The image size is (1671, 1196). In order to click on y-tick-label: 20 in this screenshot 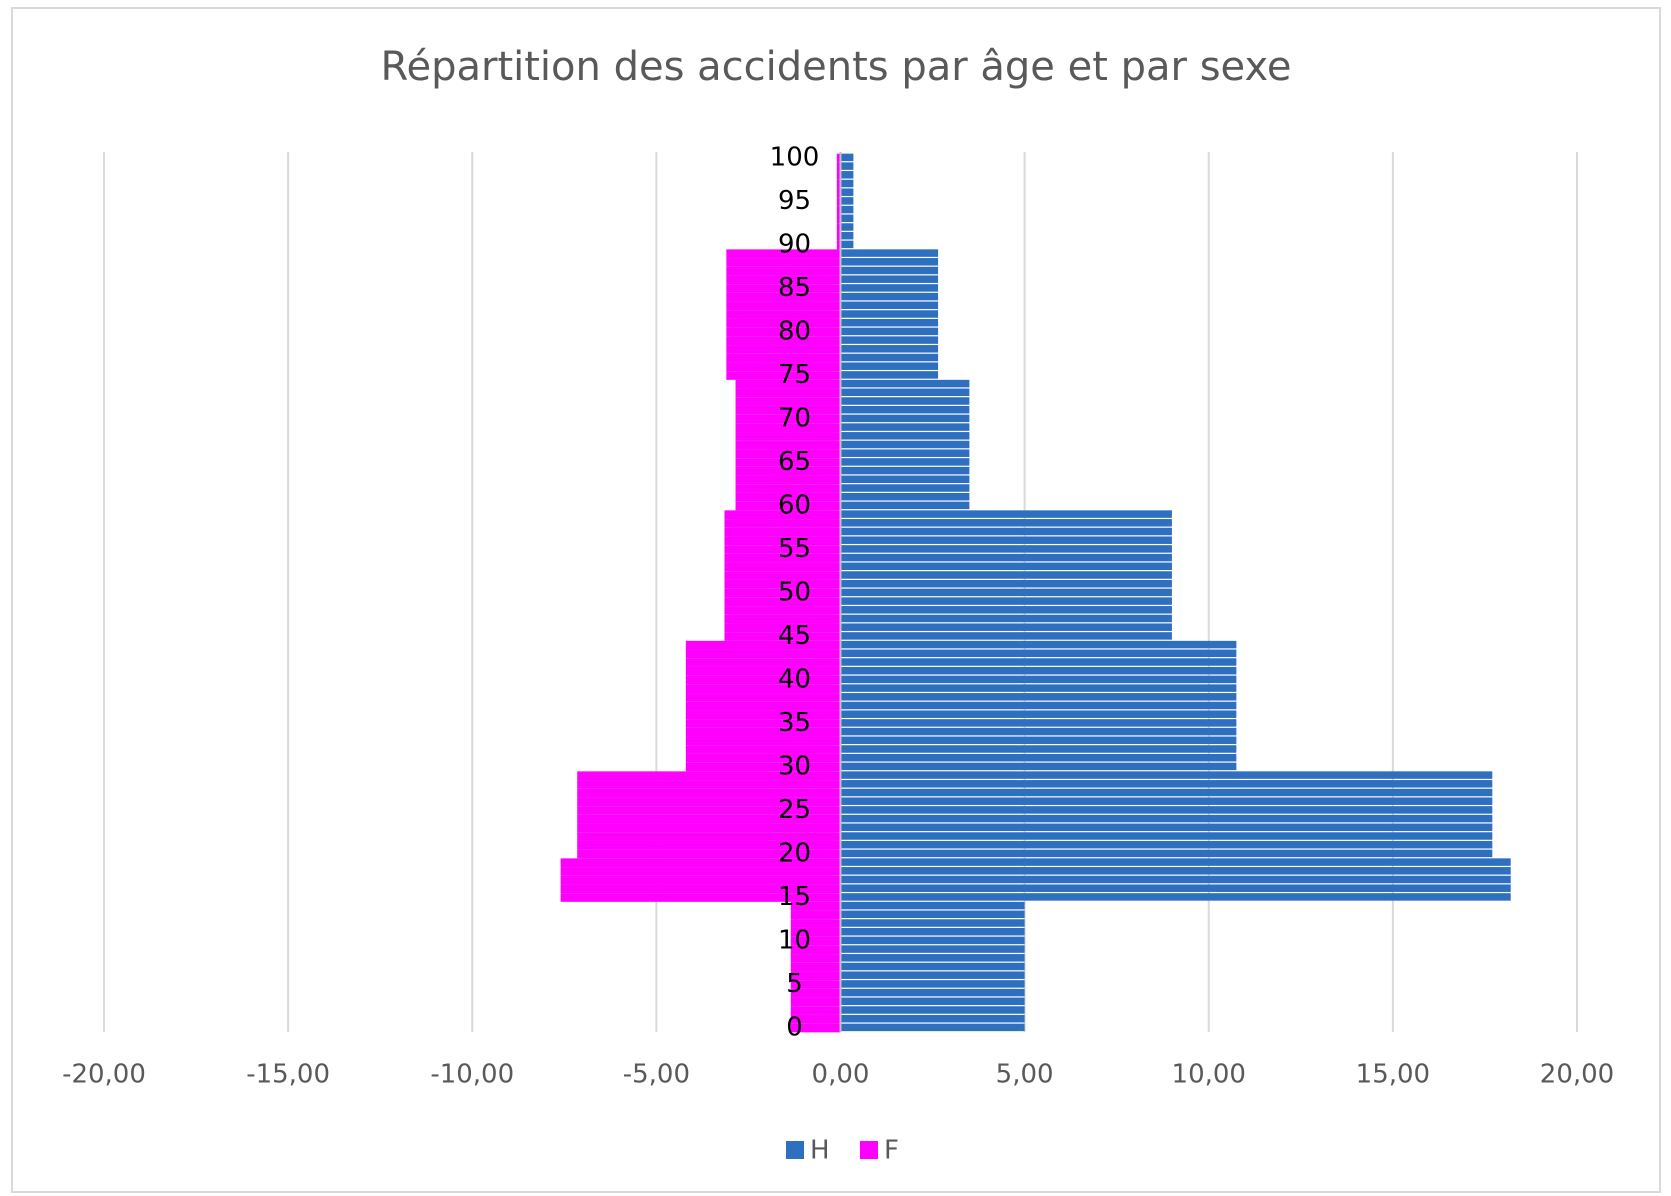, I will do `click(794, 854)`.